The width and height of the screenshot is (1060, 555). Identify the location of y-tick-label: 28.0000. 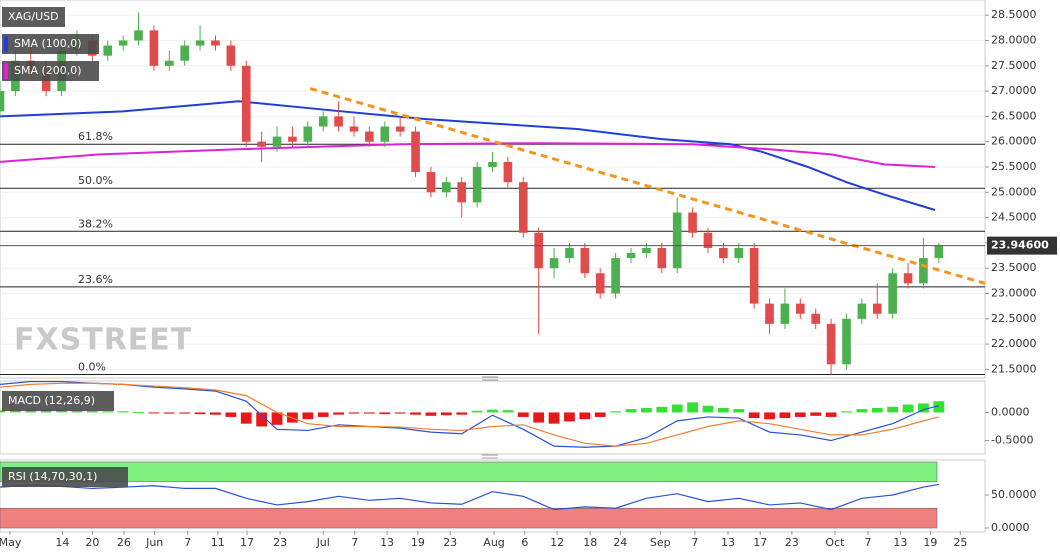
(1014, 39).